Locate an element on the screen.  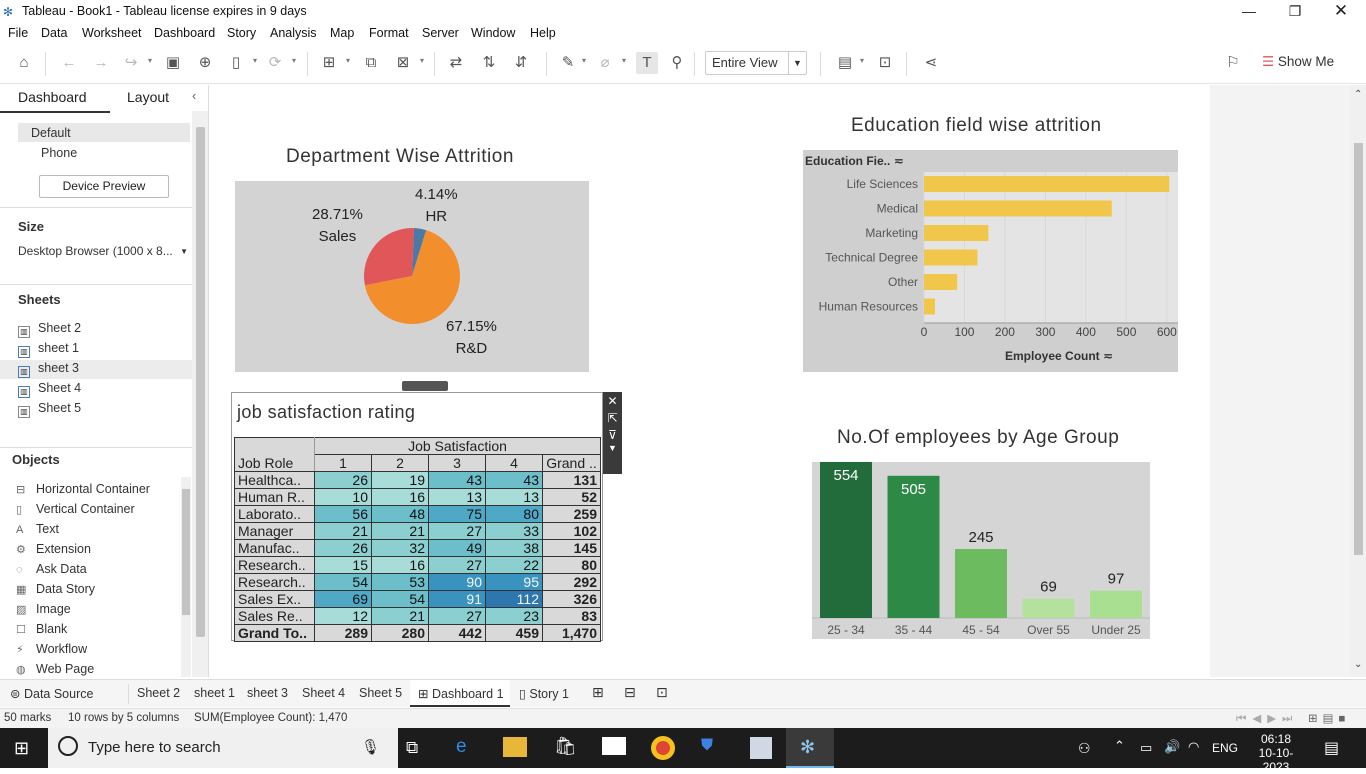
education-axis-title: Employee Count ≂ is located at coordinates (1059, 356).